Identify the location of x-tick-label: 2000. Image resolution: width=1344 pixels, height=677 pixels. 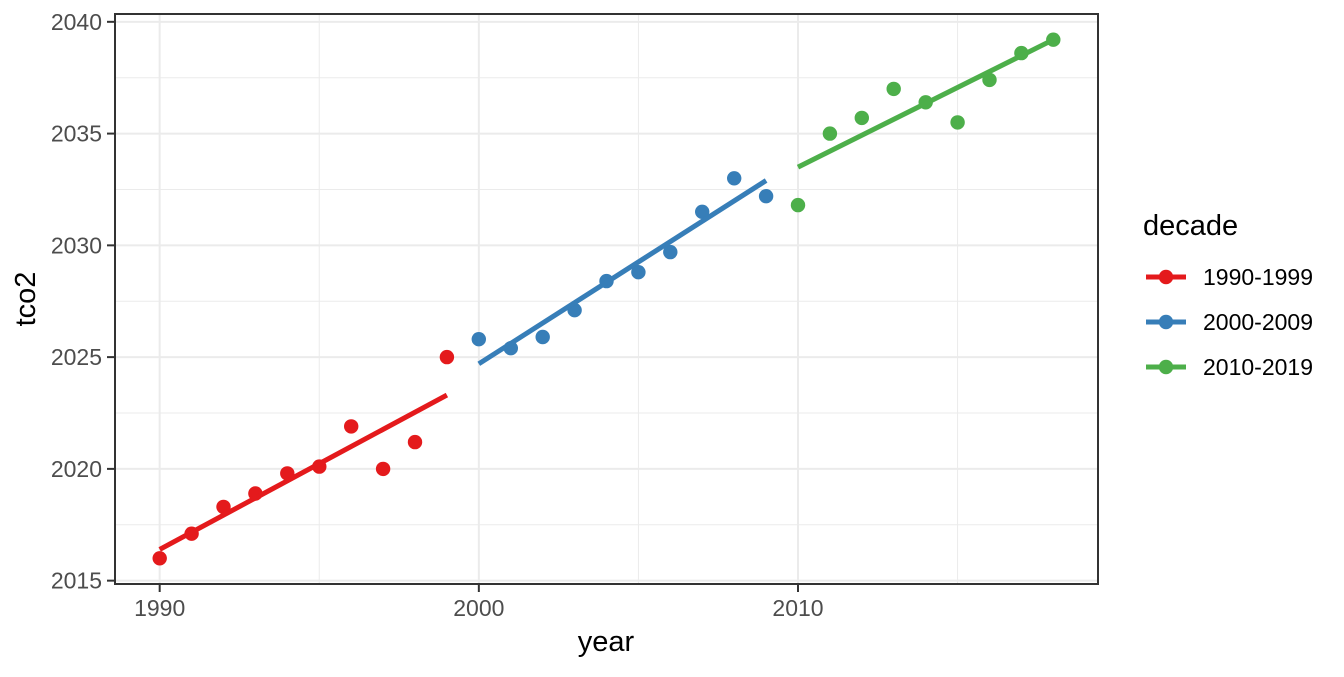
(478, 608).